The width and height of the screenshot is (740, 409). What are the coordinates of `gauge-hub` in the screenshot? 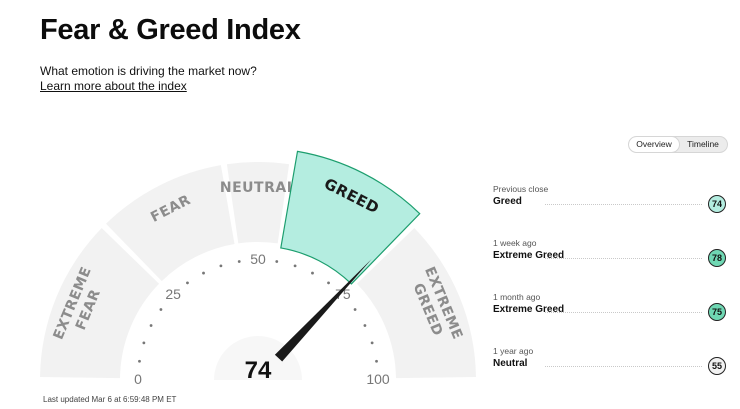 It's located at (258, 358).